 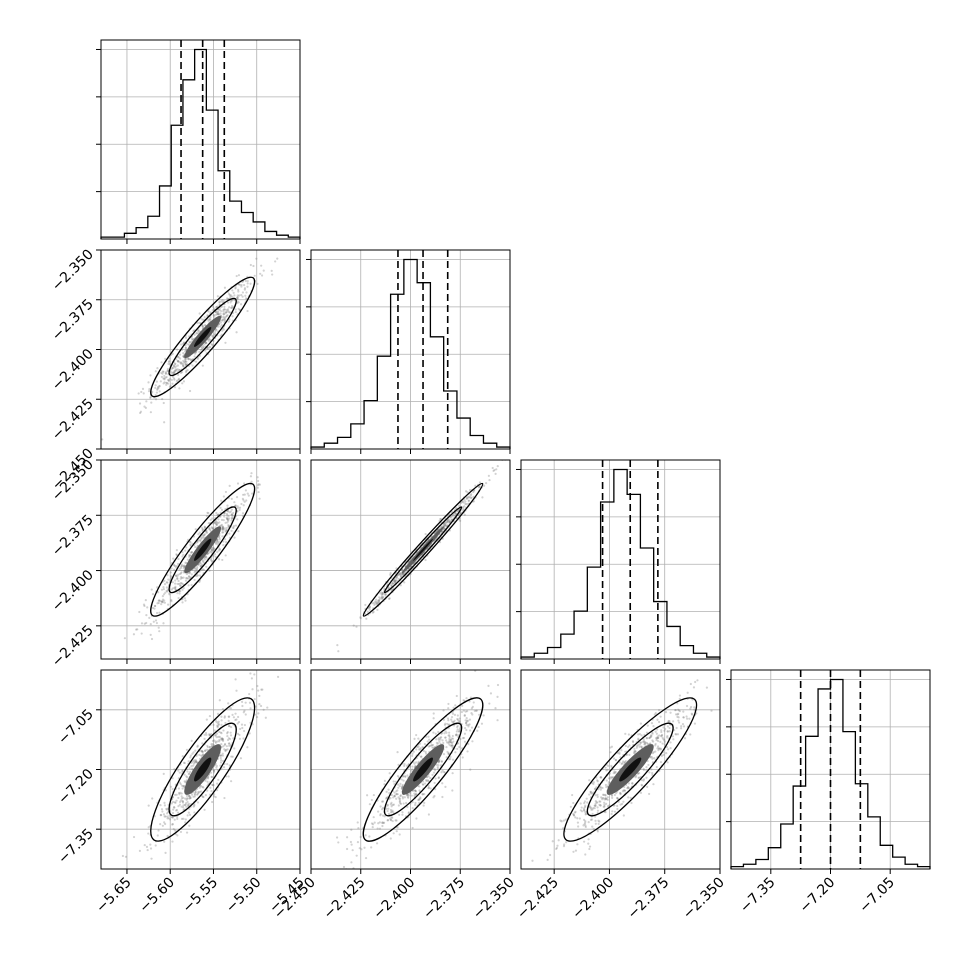 I want to click on x-tick-label: −2.425, so click(x=538, y=899).